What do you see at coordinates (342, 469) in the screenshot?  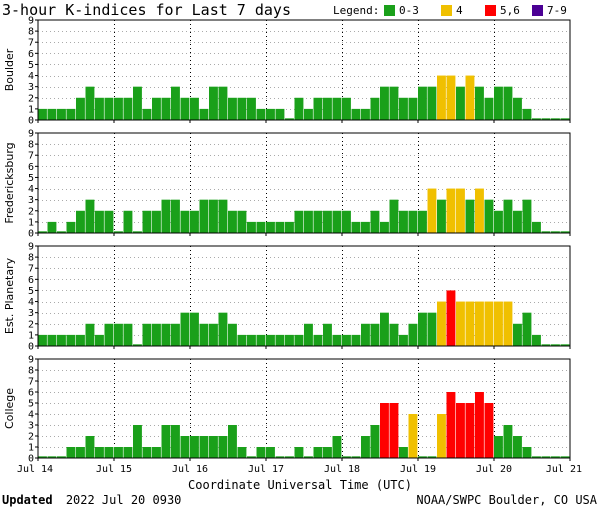 I see `x-tick-label: Jul 18` at bounding box center [342, 469].